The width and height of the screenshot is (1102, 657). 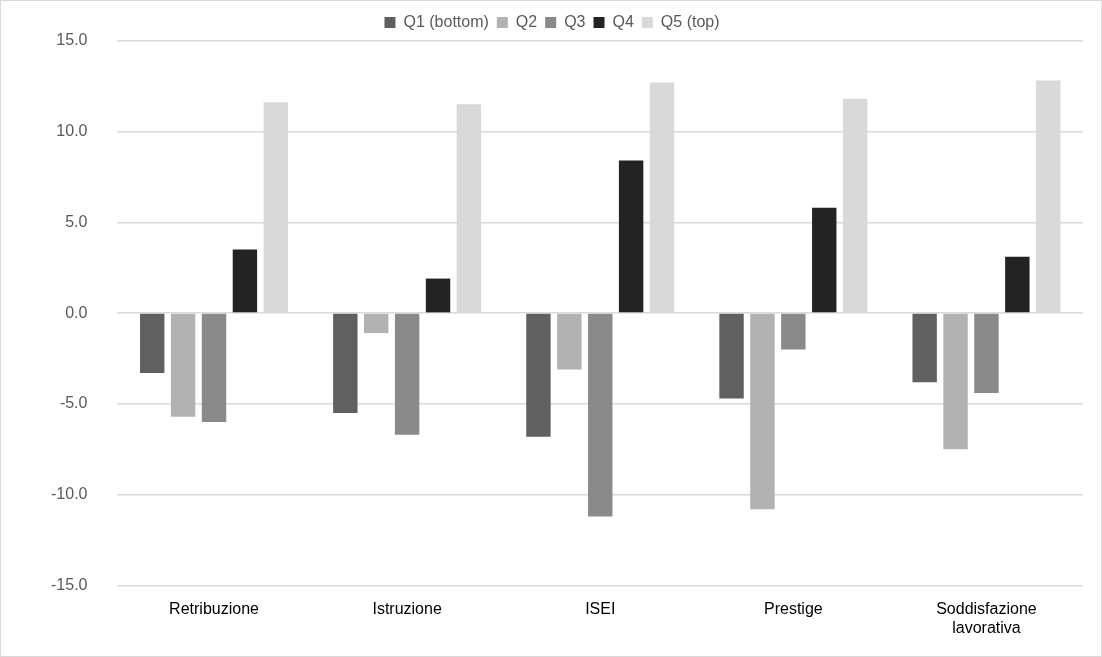 I want to click on y-tick-label: -10.0, so click(x=69, y=494).